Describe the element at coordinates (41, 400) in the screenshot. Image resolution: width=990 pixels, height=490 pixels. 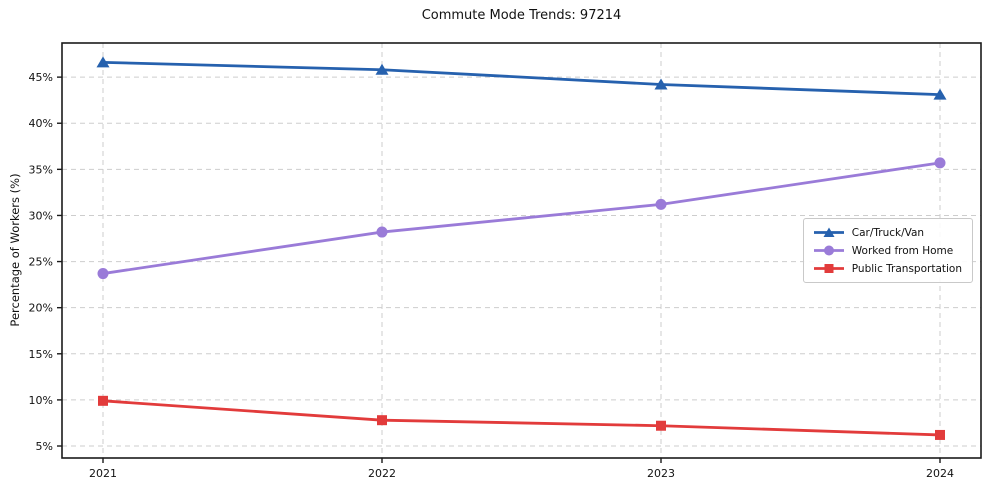
I see `y-tick-label: 10%` at that location.